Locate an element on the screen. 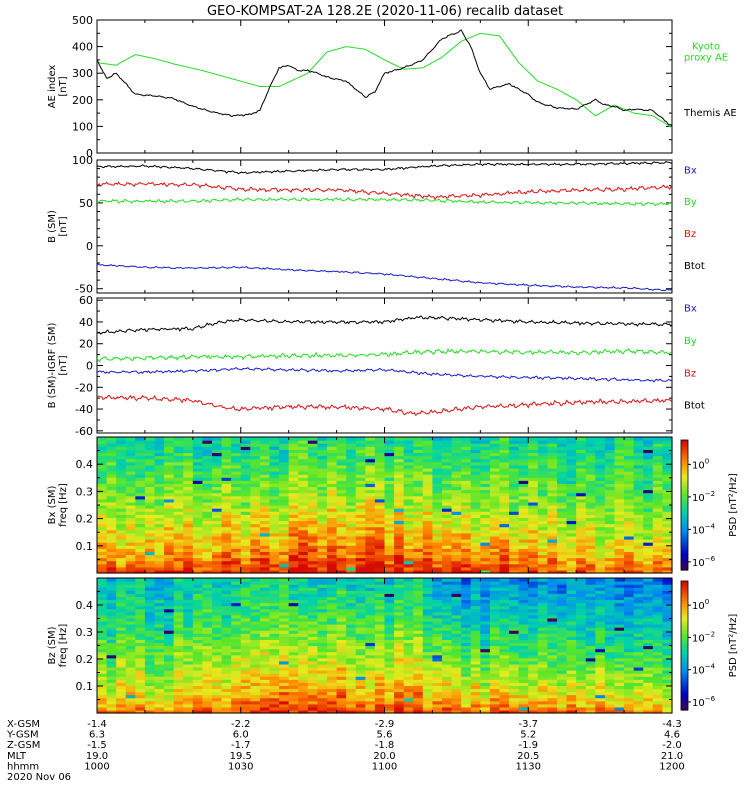 This screenshot has height=800, width=750. legend-entry: Themis AE is located at coordinates (710, 113).